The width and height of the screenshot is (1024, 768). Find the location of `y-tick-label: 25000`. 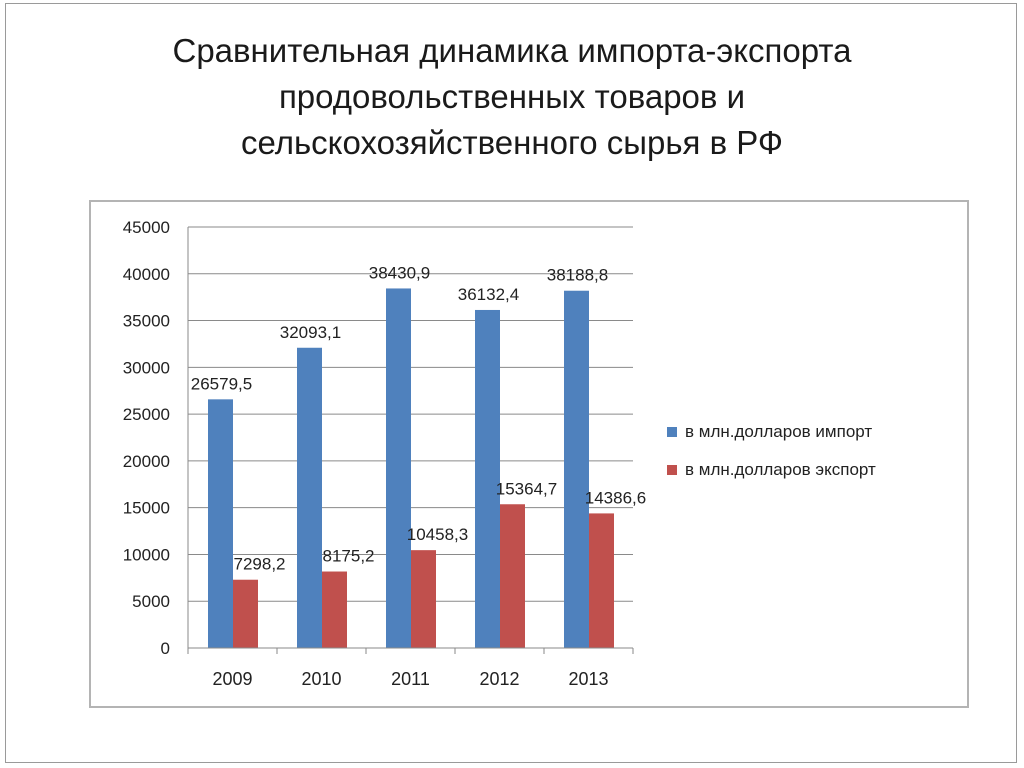

y-tick-label: 25000 is located at coordinates (146, 414).